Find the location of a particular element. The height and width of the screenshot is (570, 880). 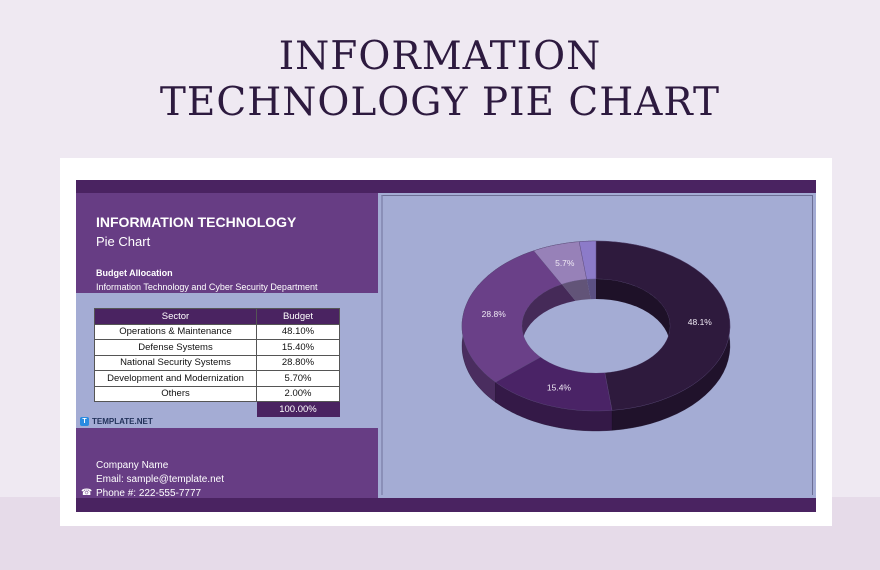

subheading: Pie Chart is located at coordinates (123, 241).